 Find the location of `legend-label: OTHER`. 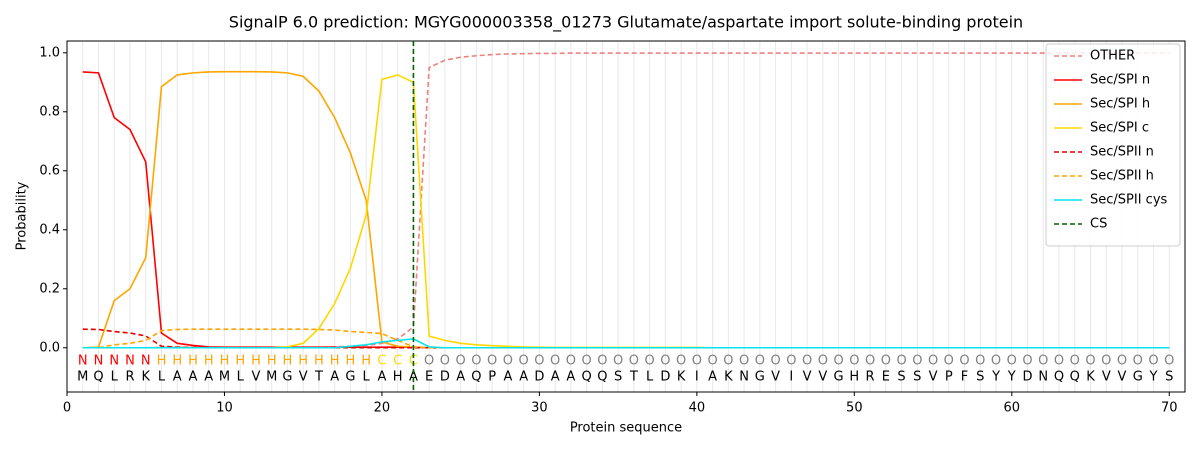

legend-label: OTHER is located at coordinates (1112, 56).